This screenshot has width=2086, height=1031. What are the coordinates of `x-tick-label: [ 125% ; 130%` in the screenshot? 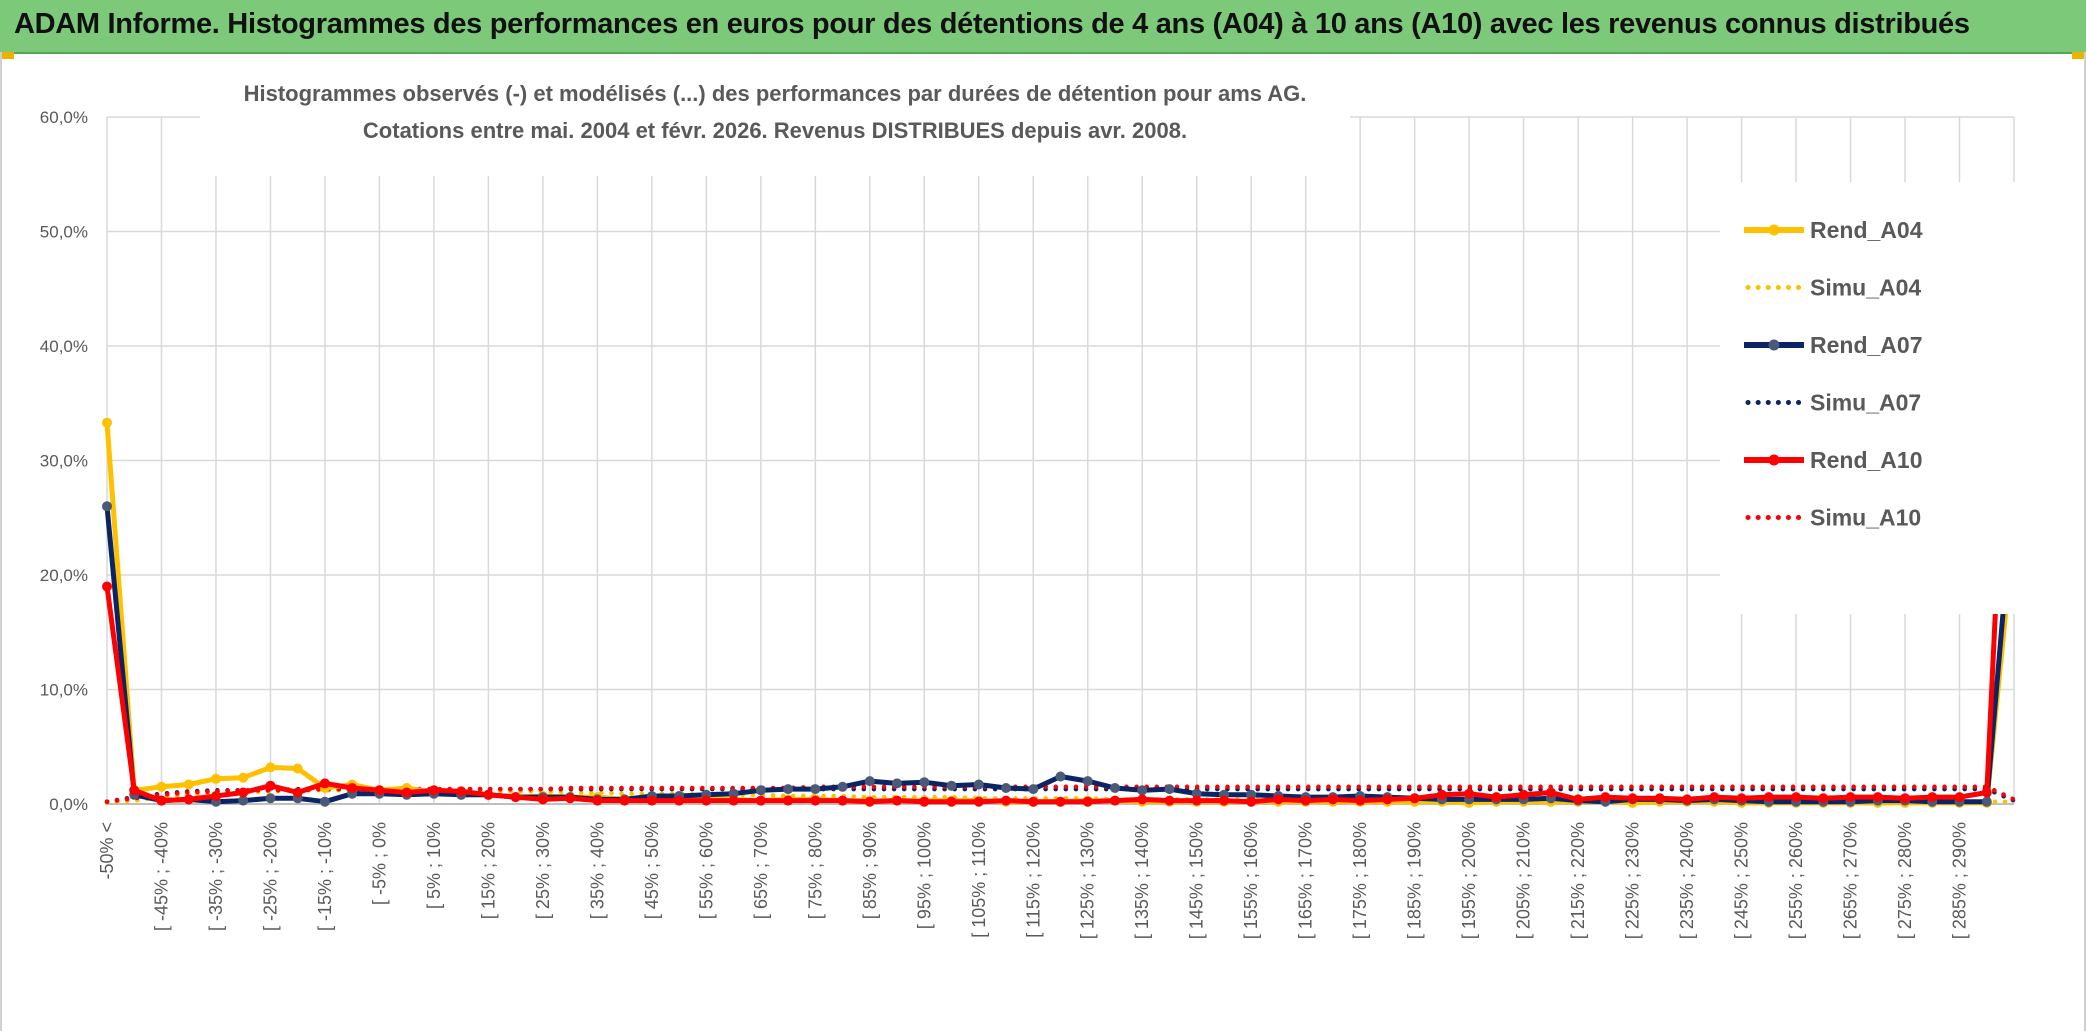 It's located at (1088, 880).